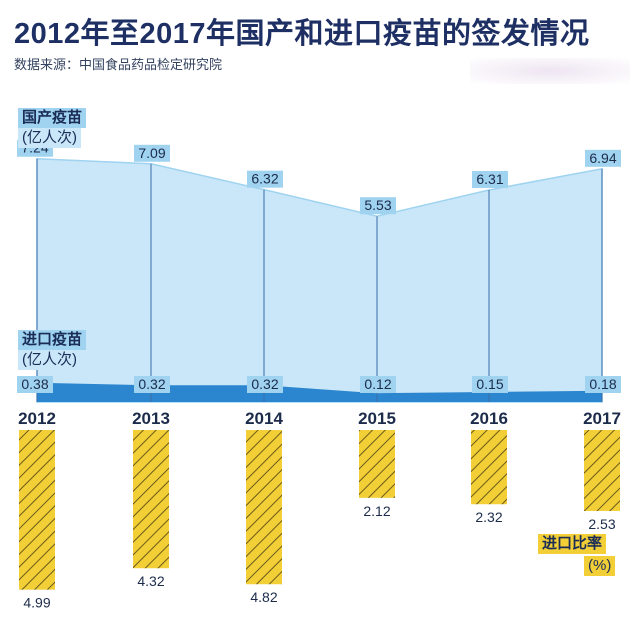 This screenshot has width=640, height=620. I want to click on legend-domestic-name: 国产疫苗, so click(52, 118).